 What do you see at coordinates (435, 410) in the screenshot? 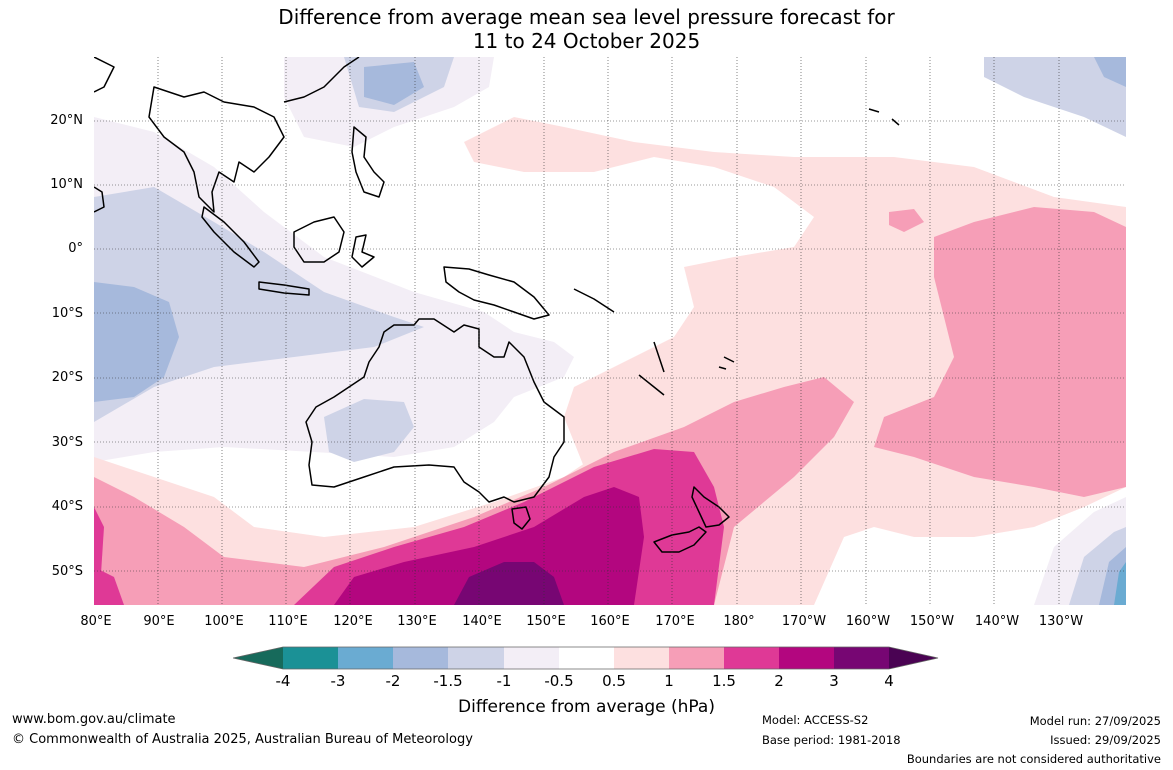
I see `australia-coastline` at bounding box center [435, 410].